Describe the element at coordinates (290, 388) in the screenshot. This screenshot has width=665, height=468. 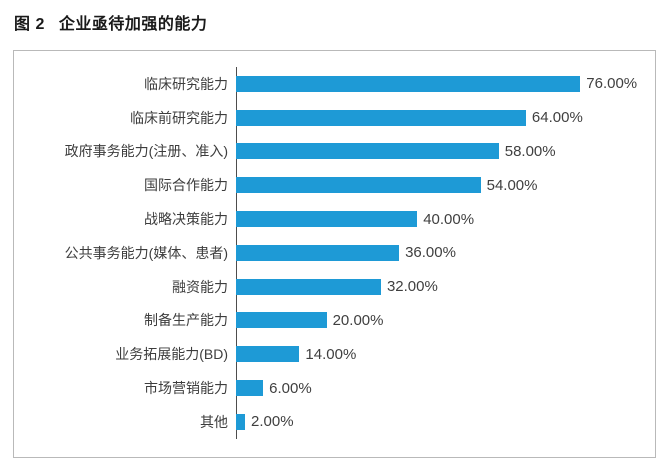
I see `value-label: 6.00%` at that location.